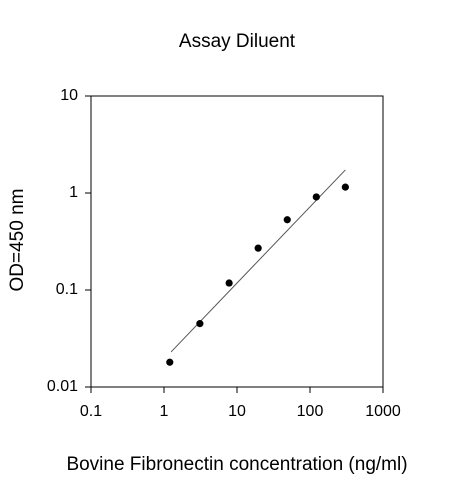 The image size is (463, 480). What do you see at coordinates (236, 464) in the screenshot?
I see `x-axis-label: Bovine Fibronectin concentration (ng/ml)` at bounding box center [236, 464].